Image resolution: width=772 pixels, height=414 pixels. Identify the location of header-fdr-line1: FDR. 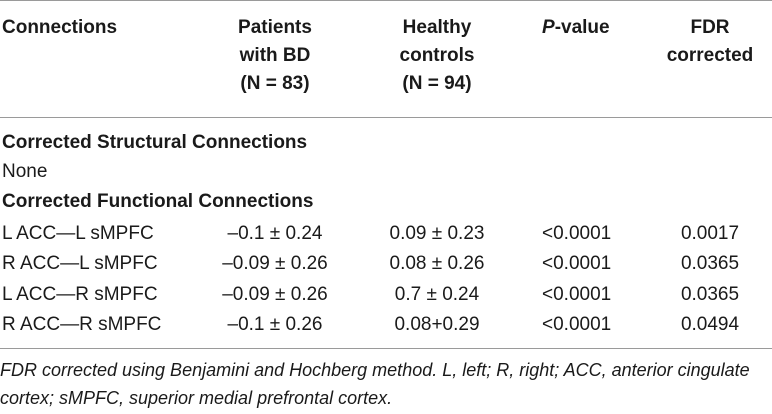
(710, 27).